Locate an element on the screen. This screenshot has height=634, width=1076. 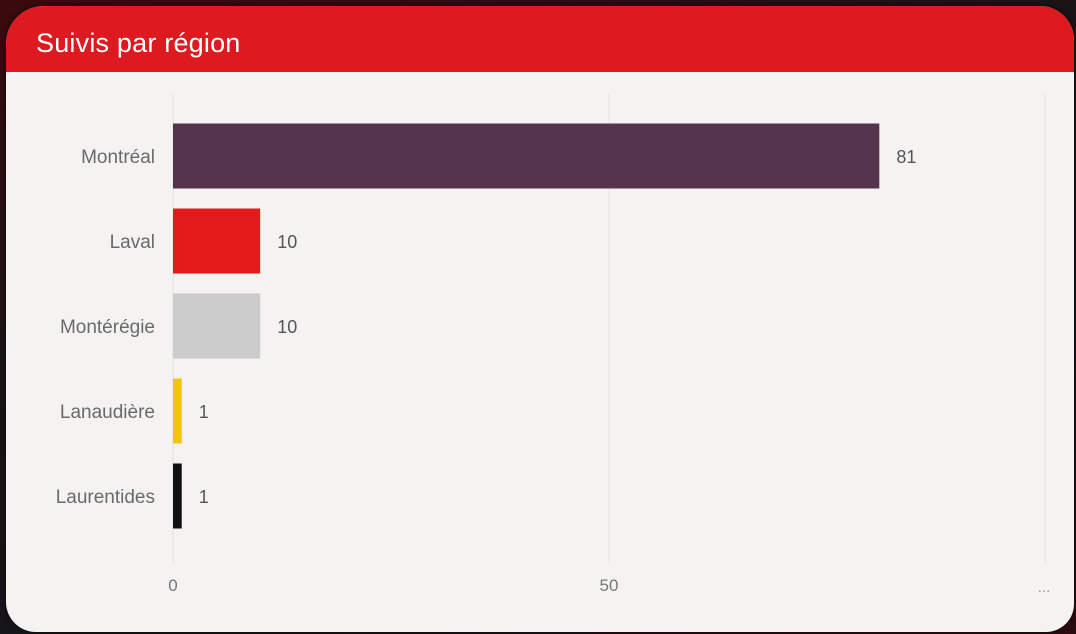
card-title: Suivis par région is located at coordinates (138, 43).